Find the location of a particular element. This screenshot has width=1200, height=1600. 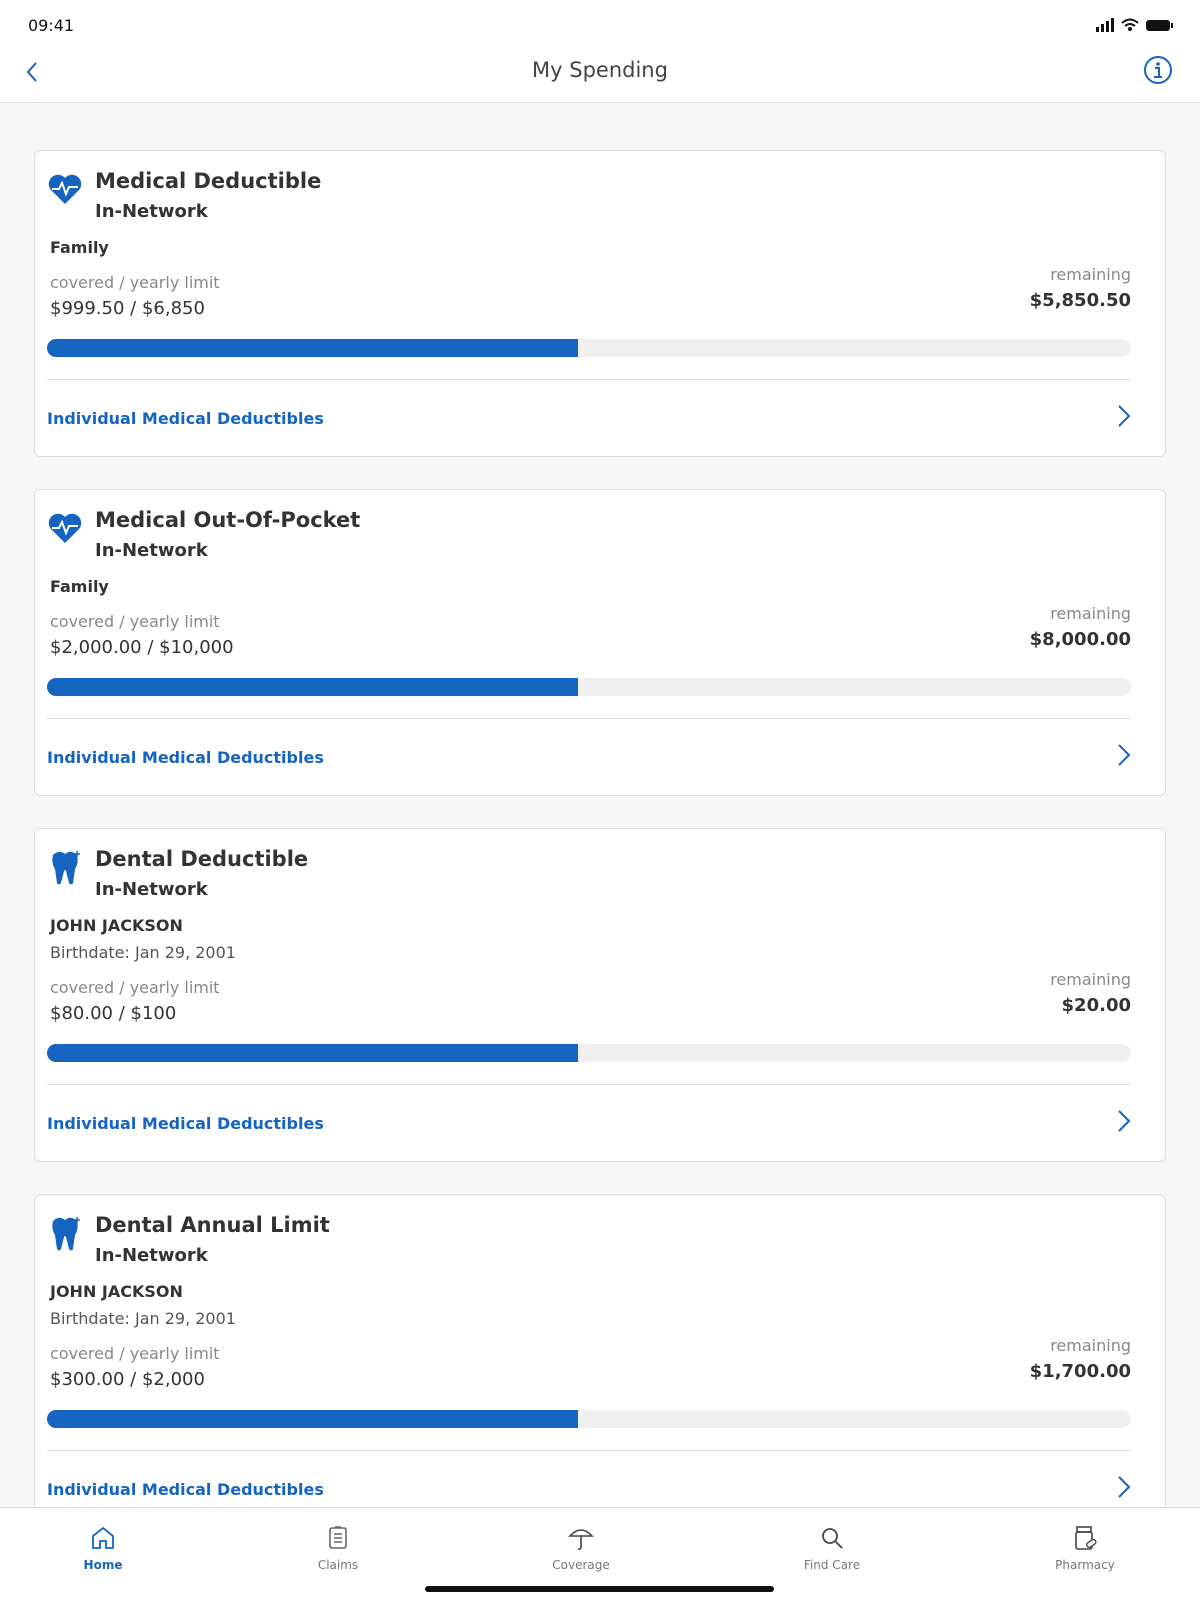

remaining-block: remaining $20.00 is located at coordinates (1090, 997).